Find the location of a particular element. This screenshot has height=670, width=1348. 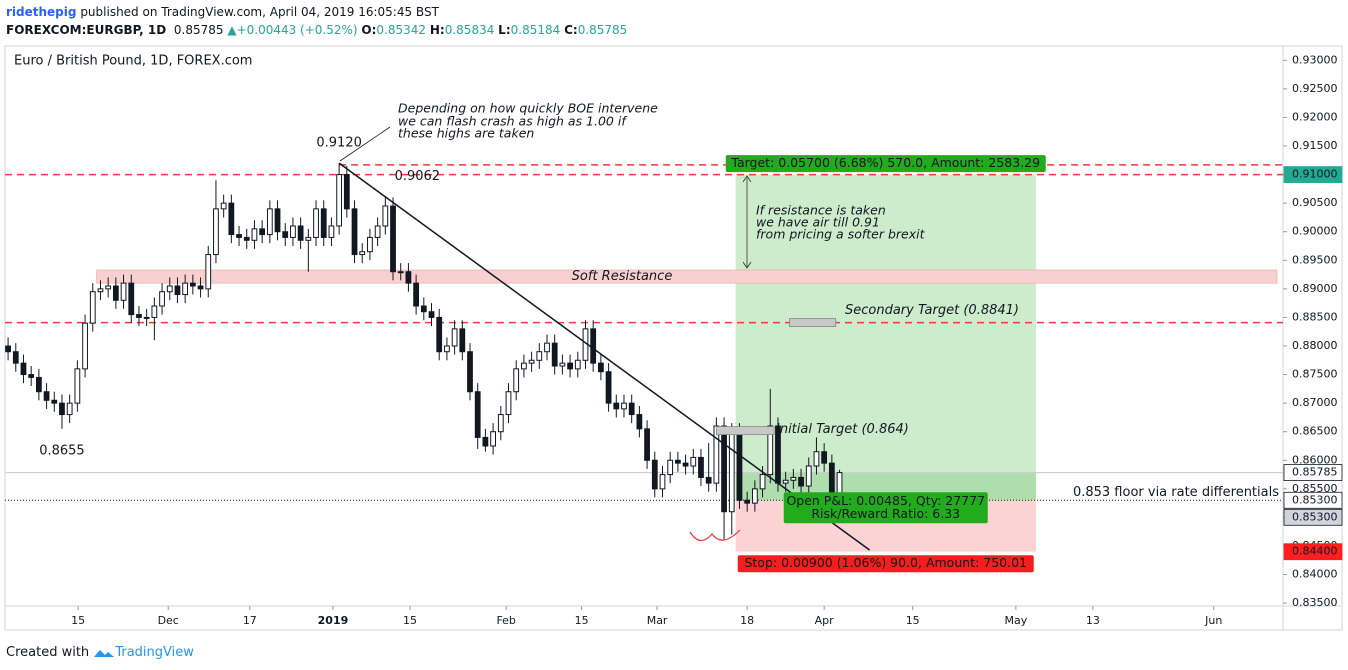

x-tick-label: 2019 is located at coordinates (333, 620).